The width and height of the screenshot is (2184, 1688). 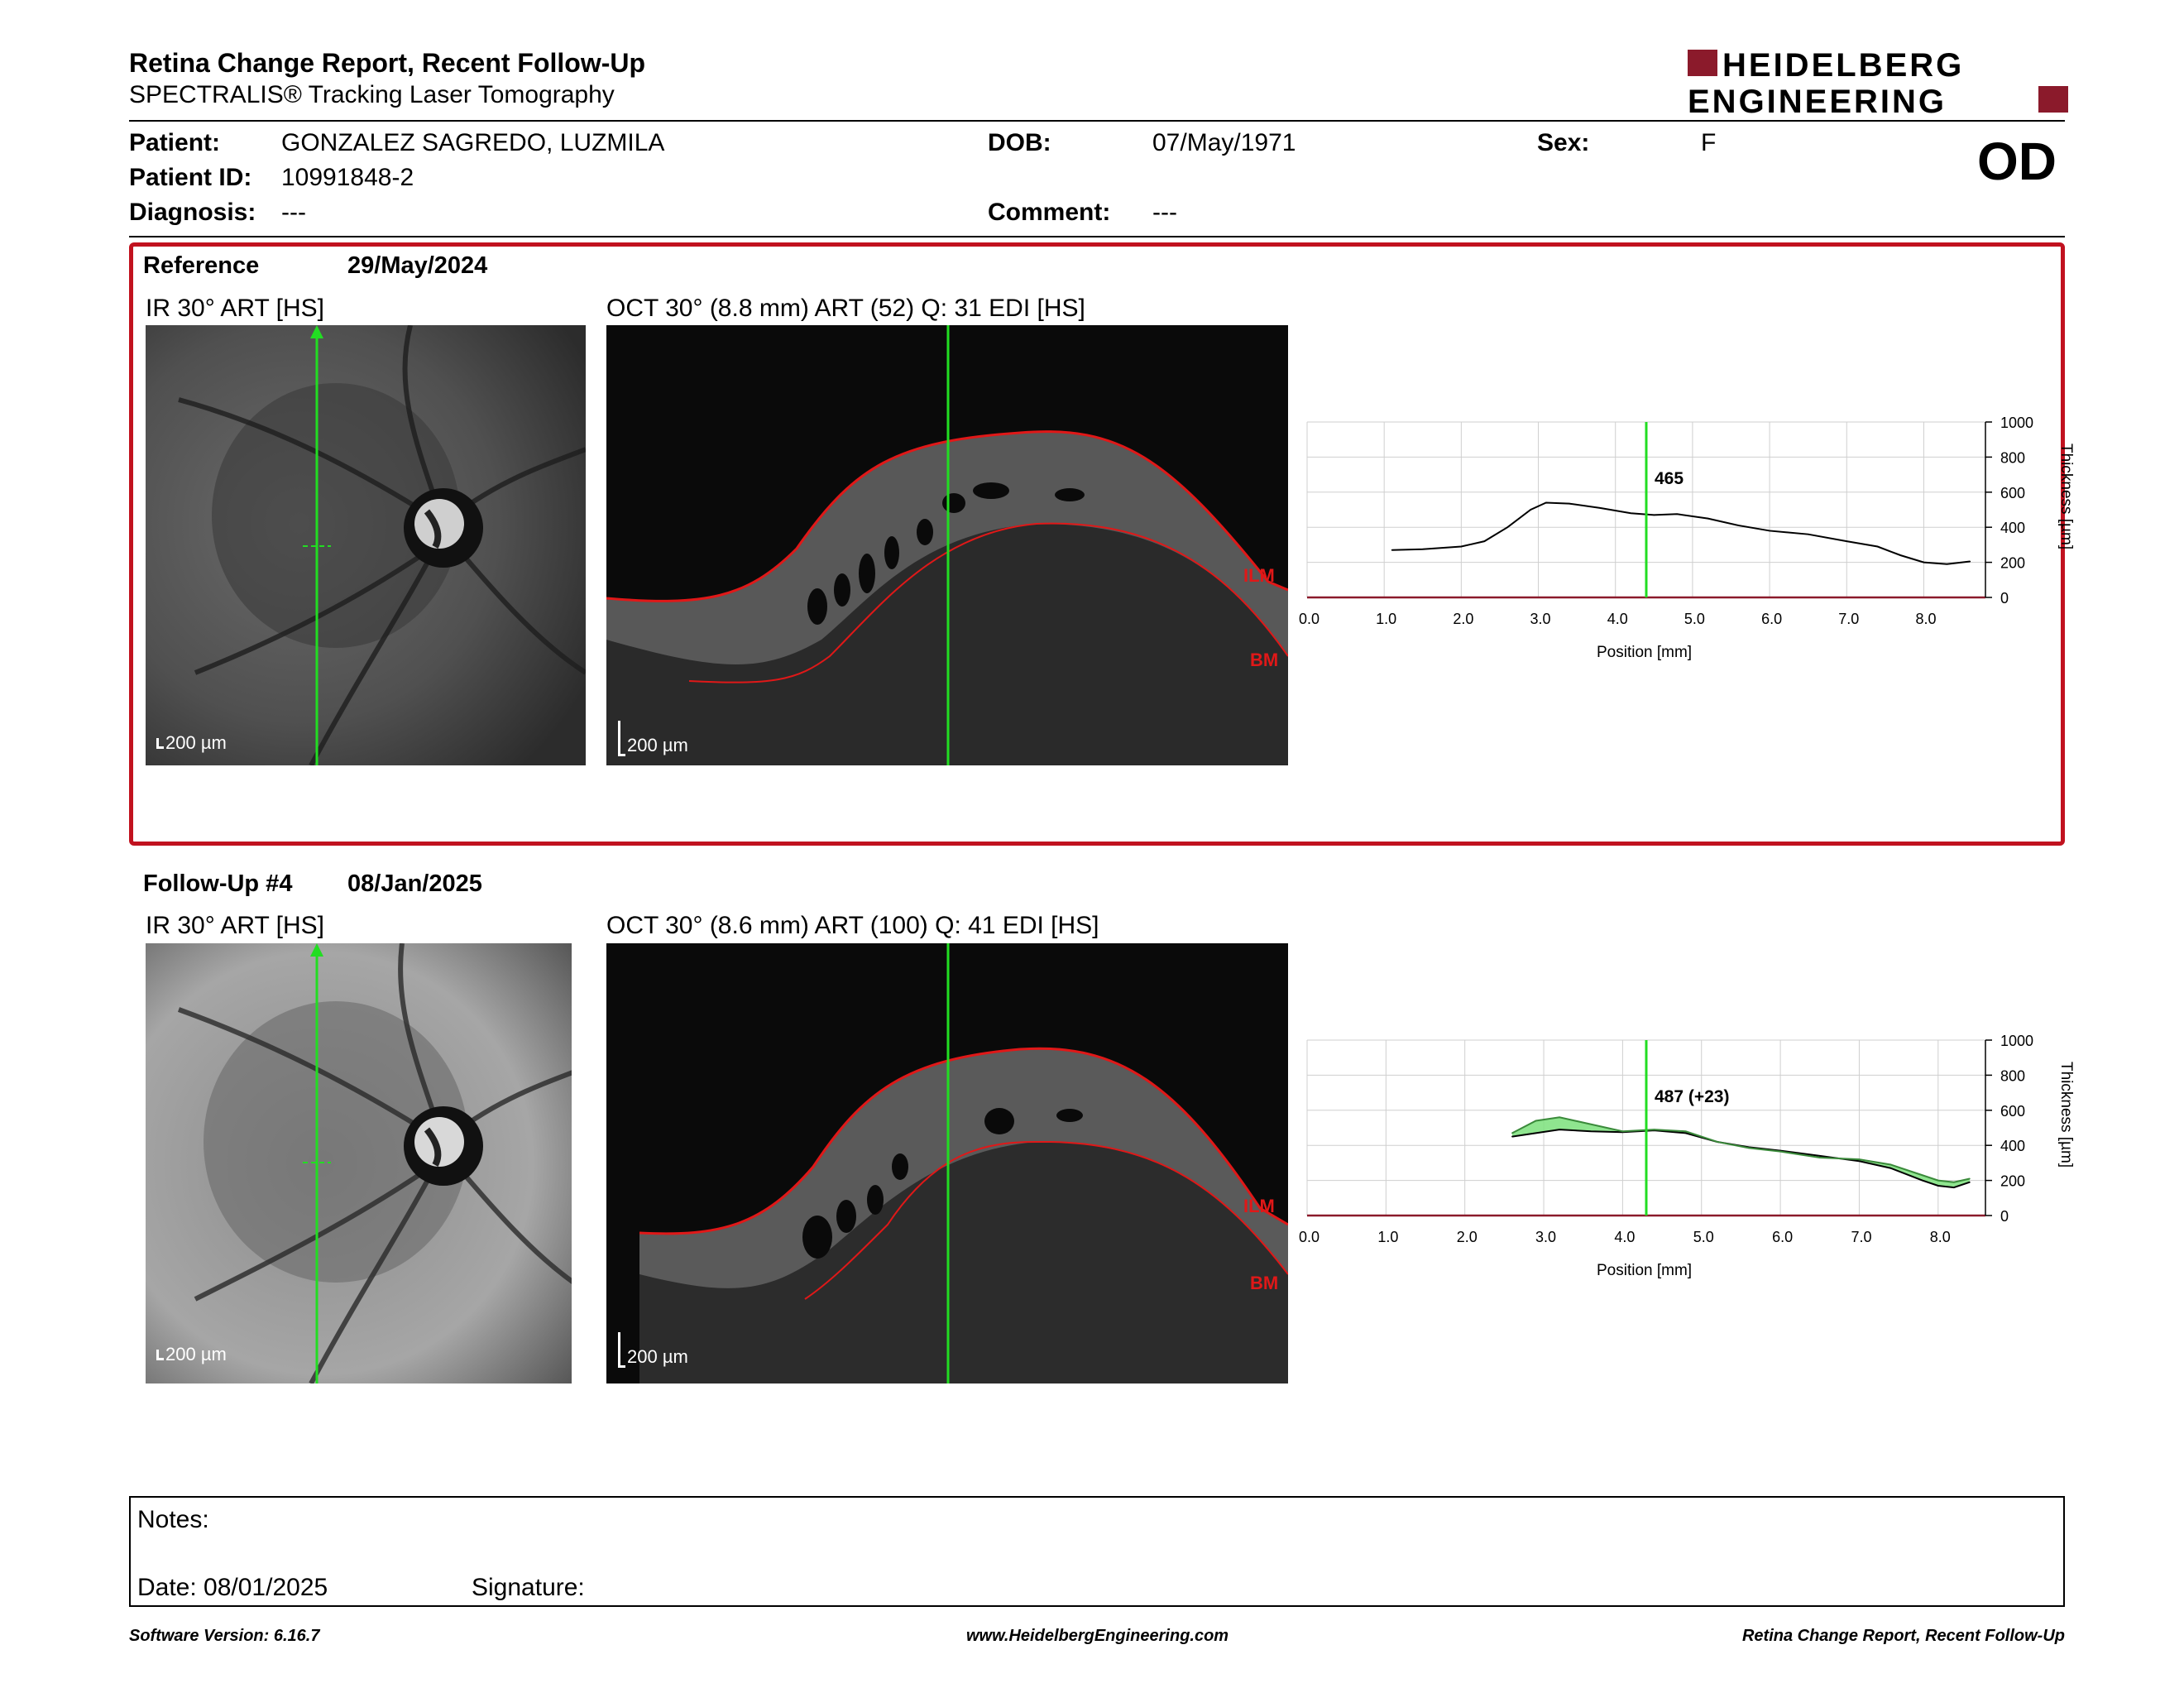 I want to click on ref-fundus-scan-line, so click(x=366, y=545).